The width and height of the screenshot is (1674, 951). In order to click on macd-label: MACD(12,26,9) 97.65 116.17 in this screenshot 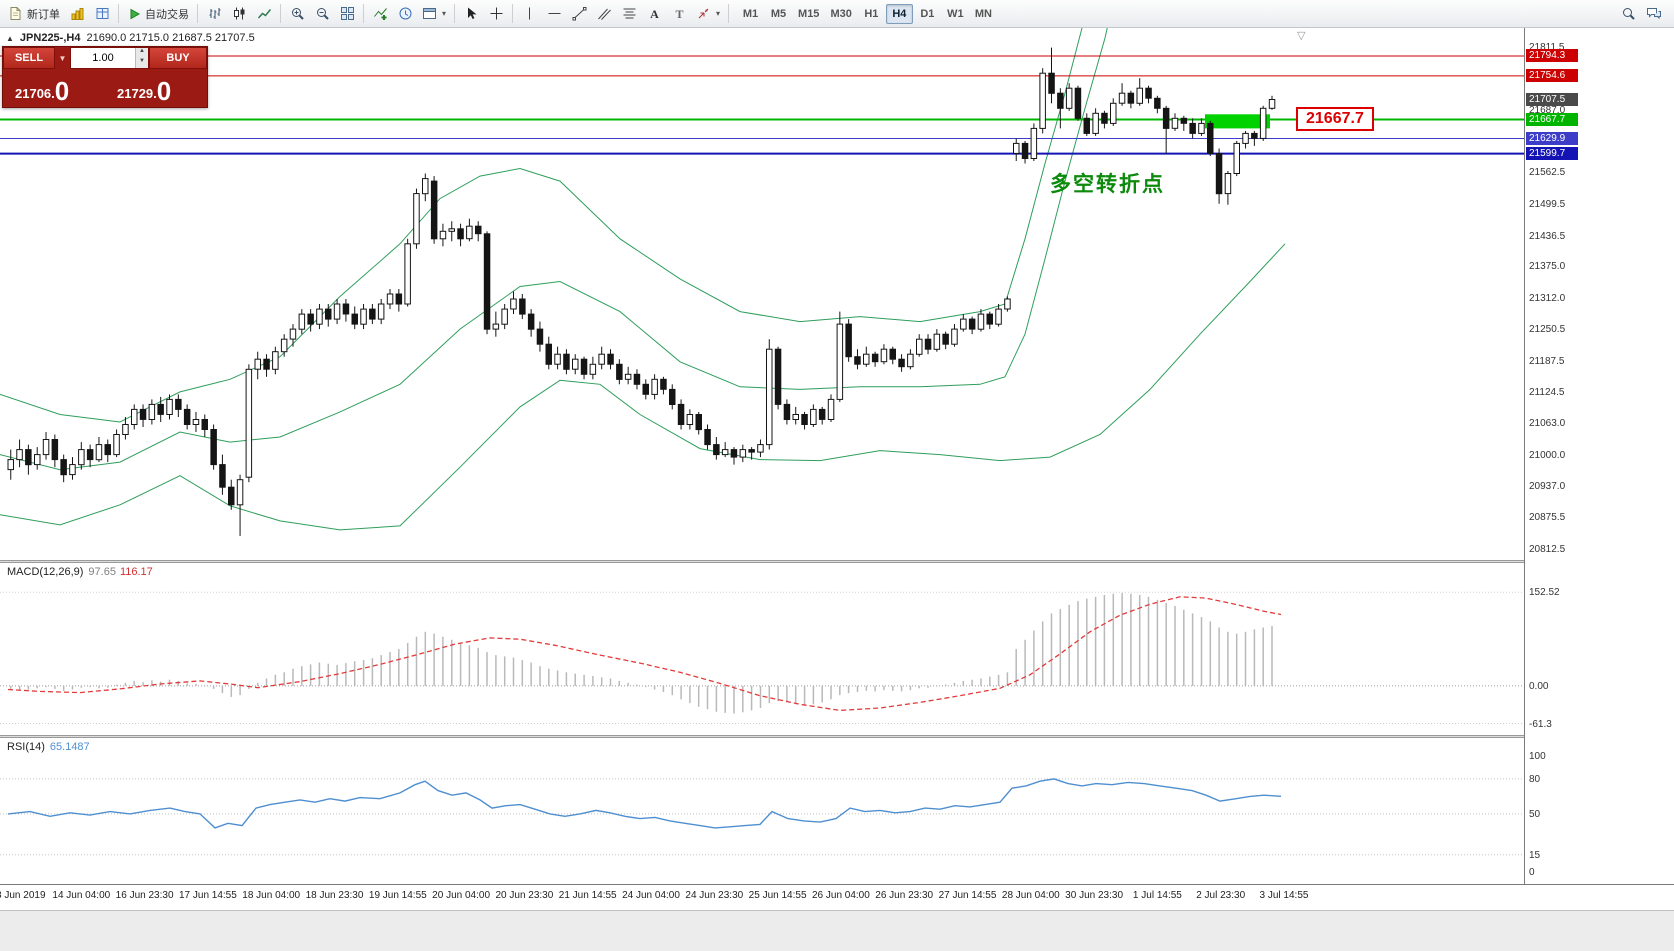, I will do `click(80, 572)`.